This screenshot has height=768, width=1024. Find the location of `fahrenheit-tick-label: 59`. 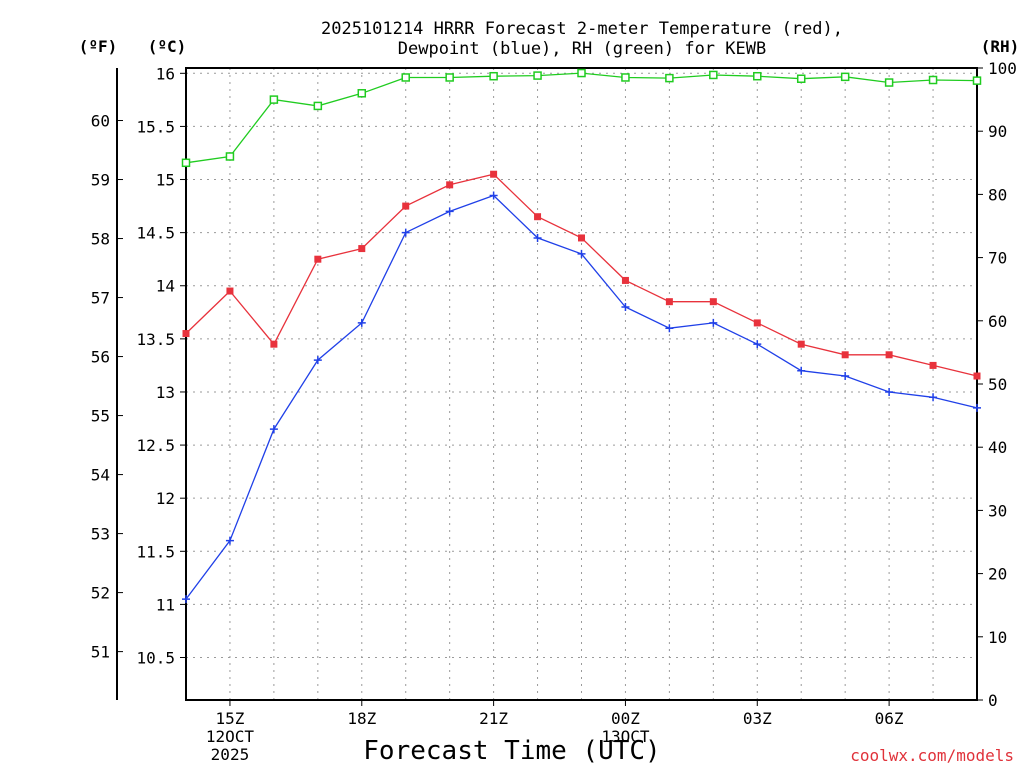

fahrenheit-tick-label: 59 is located at coordinates (100, 180).